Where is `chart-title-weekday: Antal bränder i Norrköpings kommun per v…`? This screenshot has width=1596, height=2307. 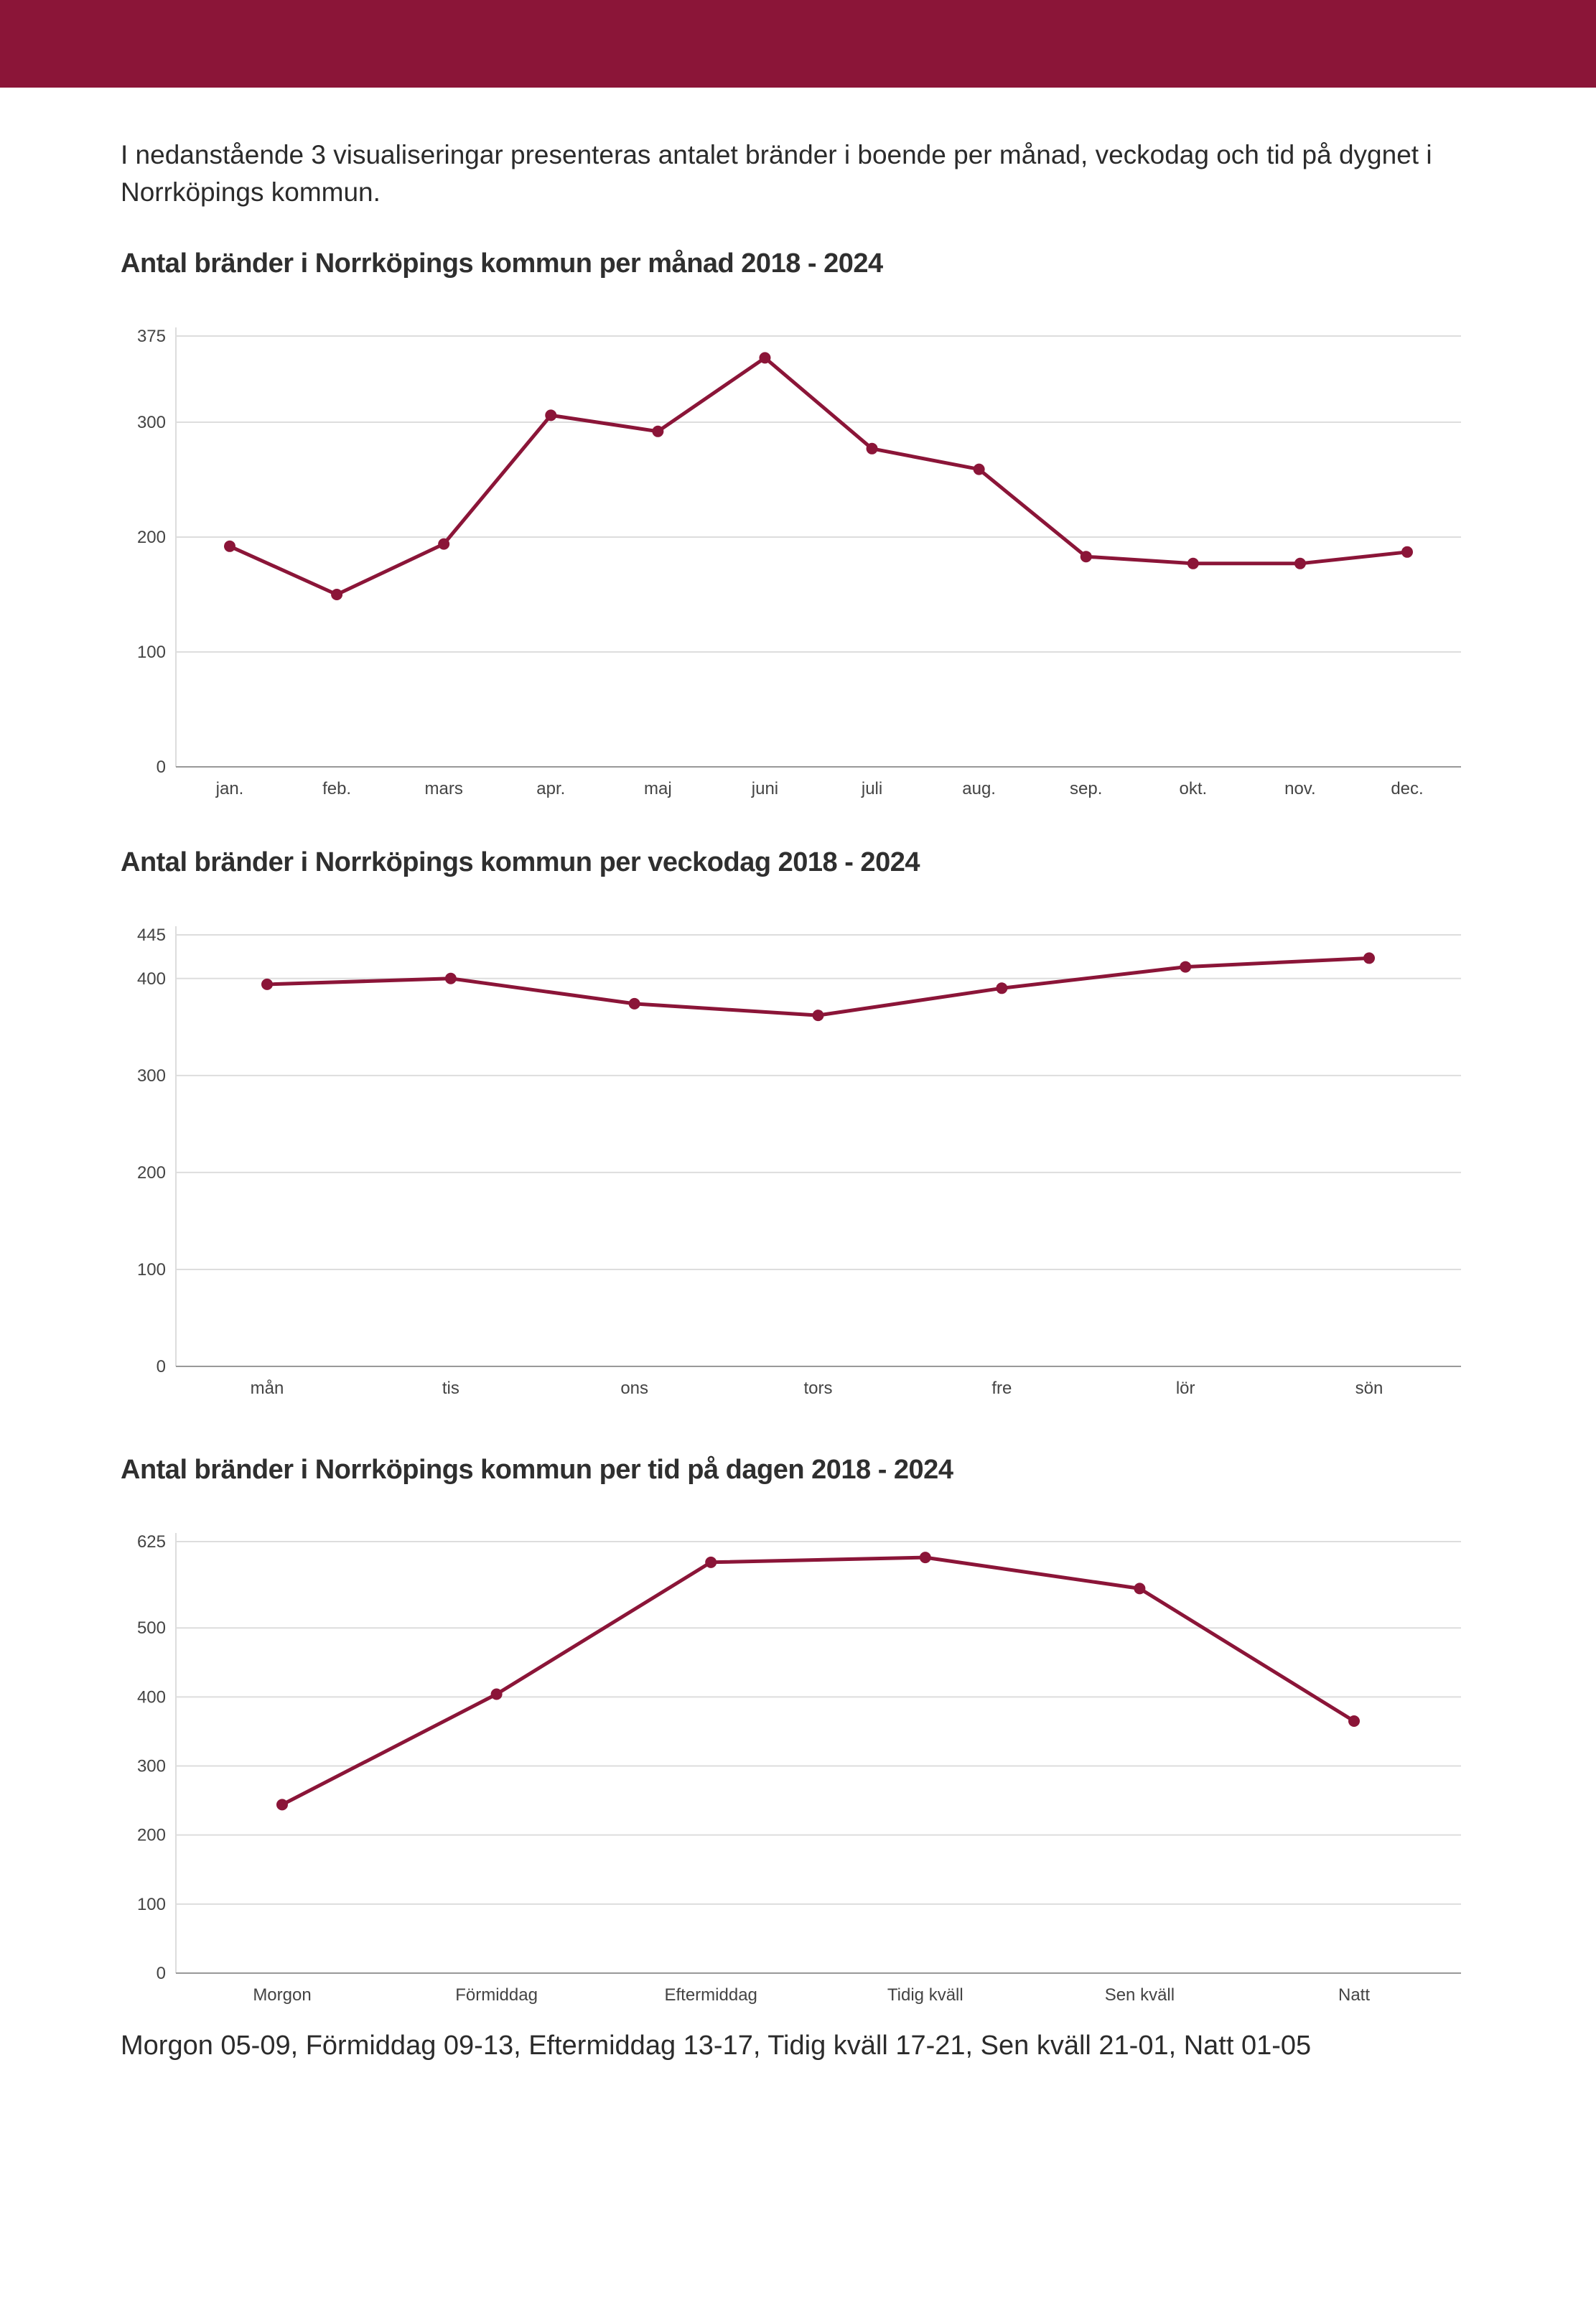
chart-title-weekday: Antal bränder i Norrköpings kommun per v… is located at coordinates (520, 862).